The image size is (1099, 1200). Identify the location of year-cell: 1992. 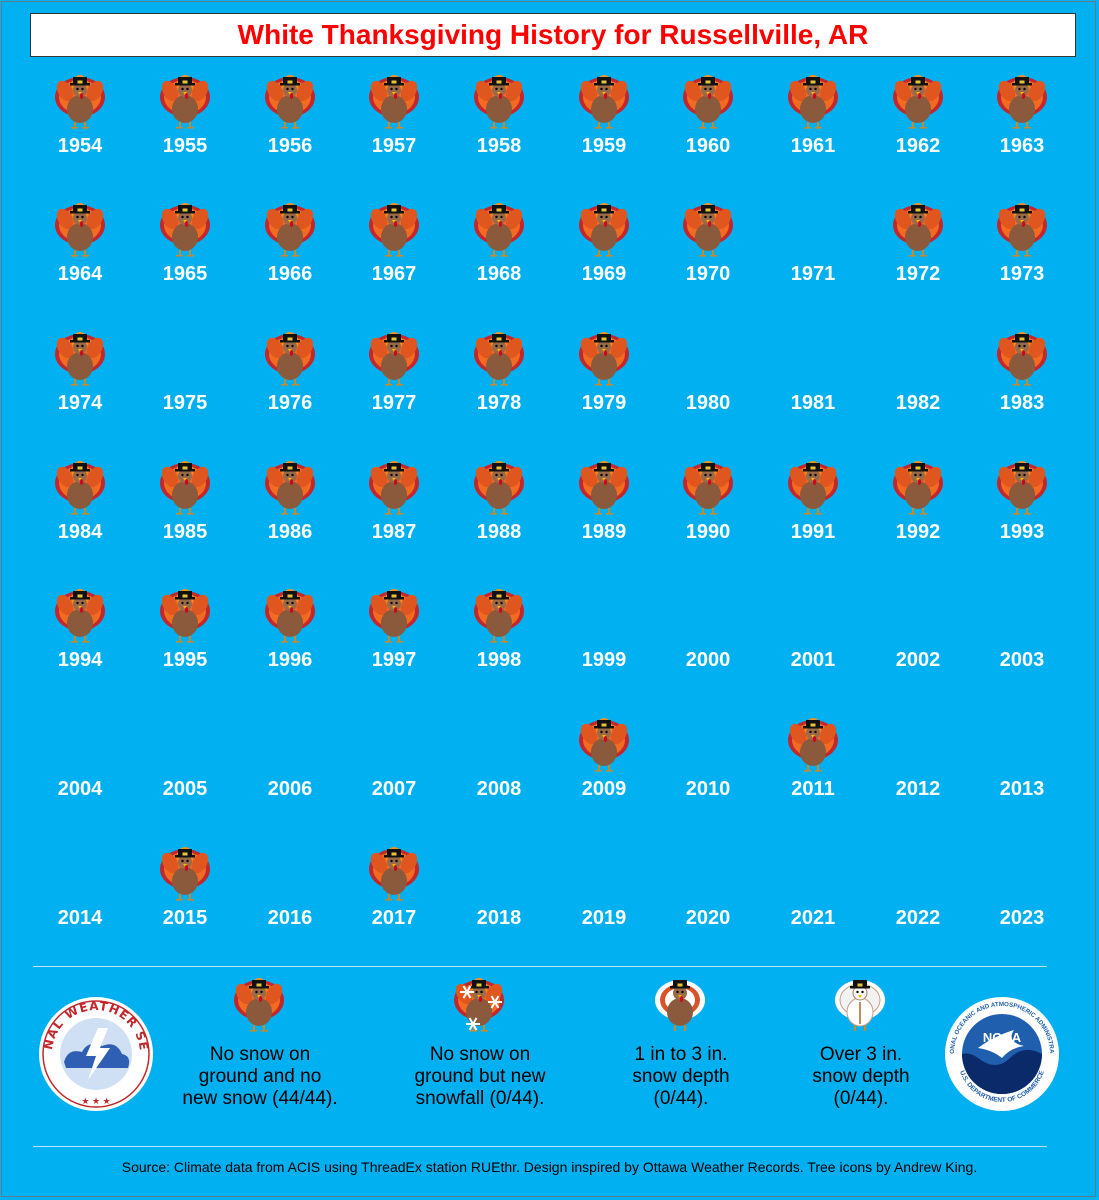
(918, 521).